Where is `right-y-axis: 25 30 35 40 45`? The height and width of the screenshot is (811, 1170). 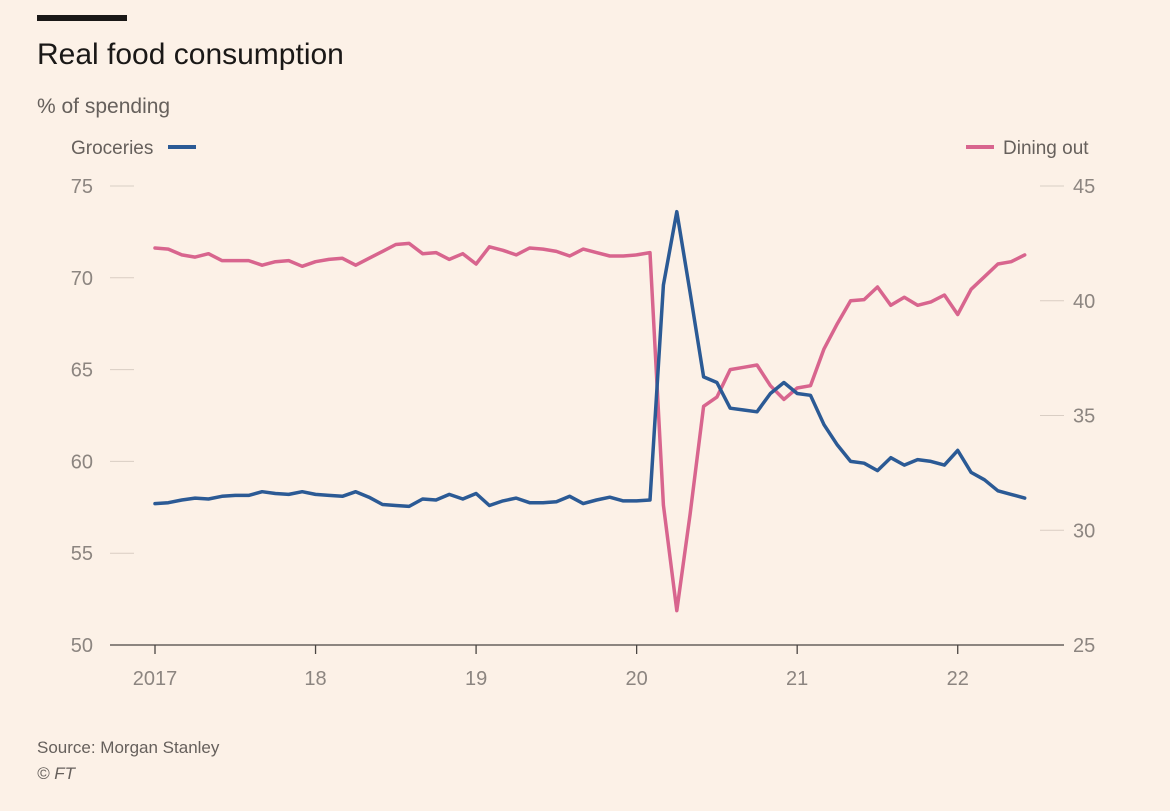 right-y-axis: 25 30 35 40 45 is located at coordinates (1067, 416).